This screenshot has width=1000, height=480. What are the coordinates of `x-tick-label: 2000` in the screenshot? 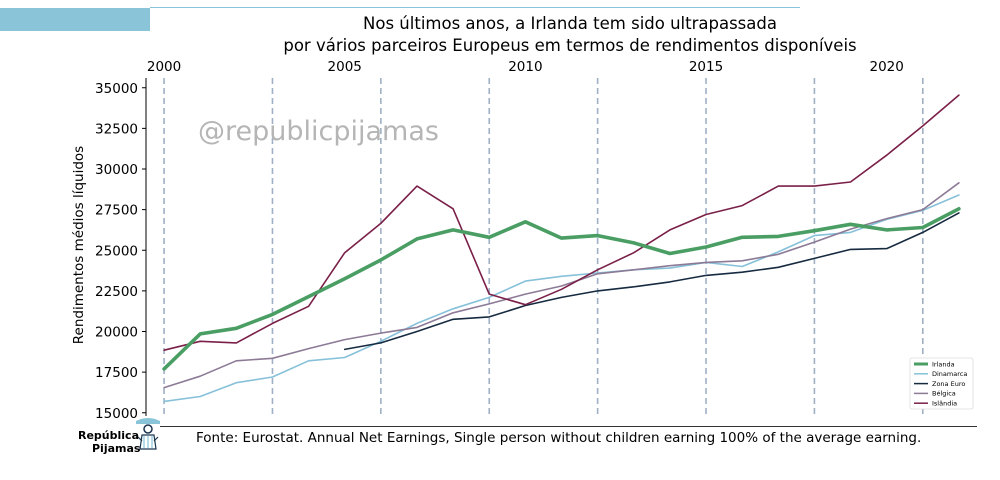 It's located at (164, 67).